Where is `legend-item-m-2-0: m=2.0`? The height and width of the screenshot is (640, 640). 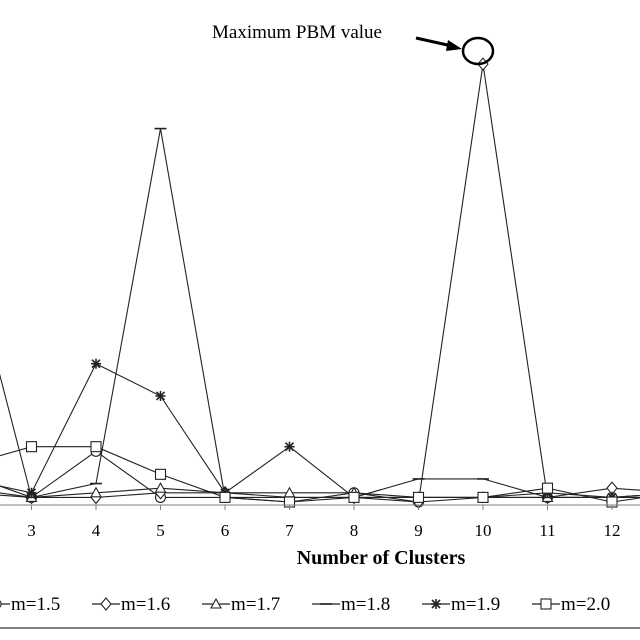 legend-item-m-2-0: m=2.0 is located at coordinates (571, 604).